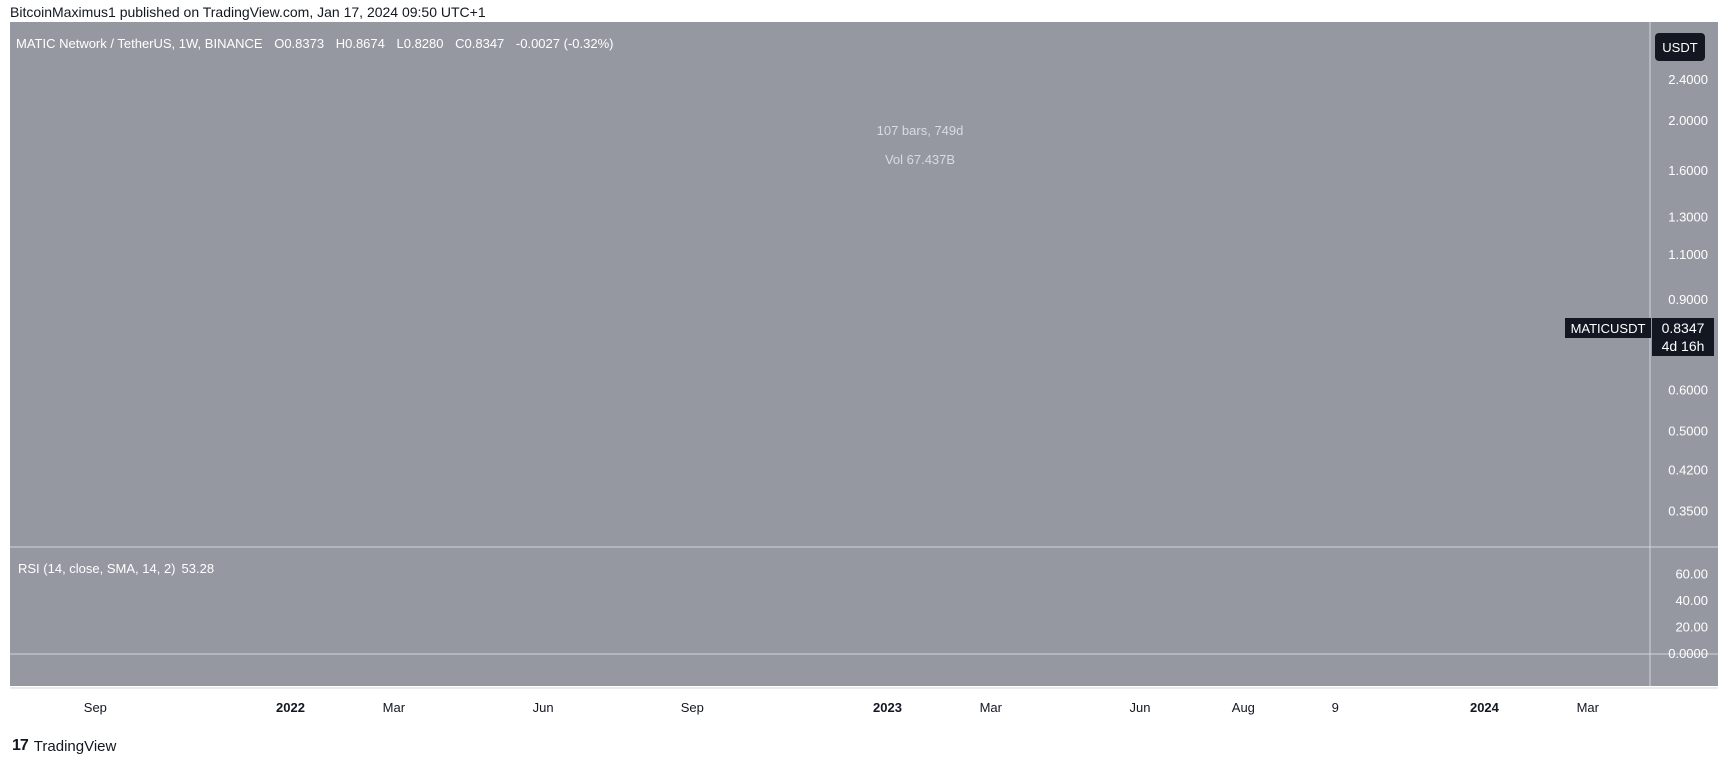  What do you see at coordinates (304, 43) in the screenshot?
I see `open-value: 0.8373` at bounding box center [304, 43].